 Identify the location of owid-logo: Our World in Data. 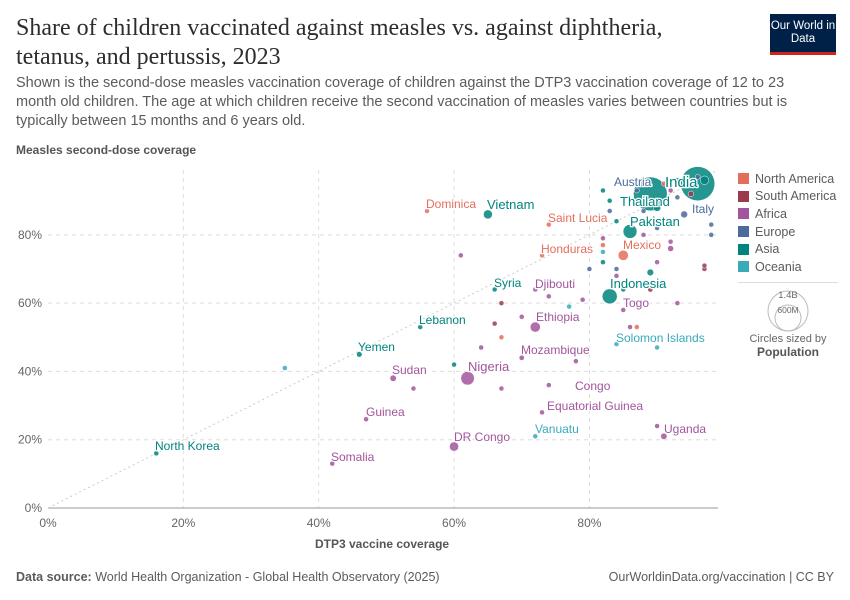
(803, 34).